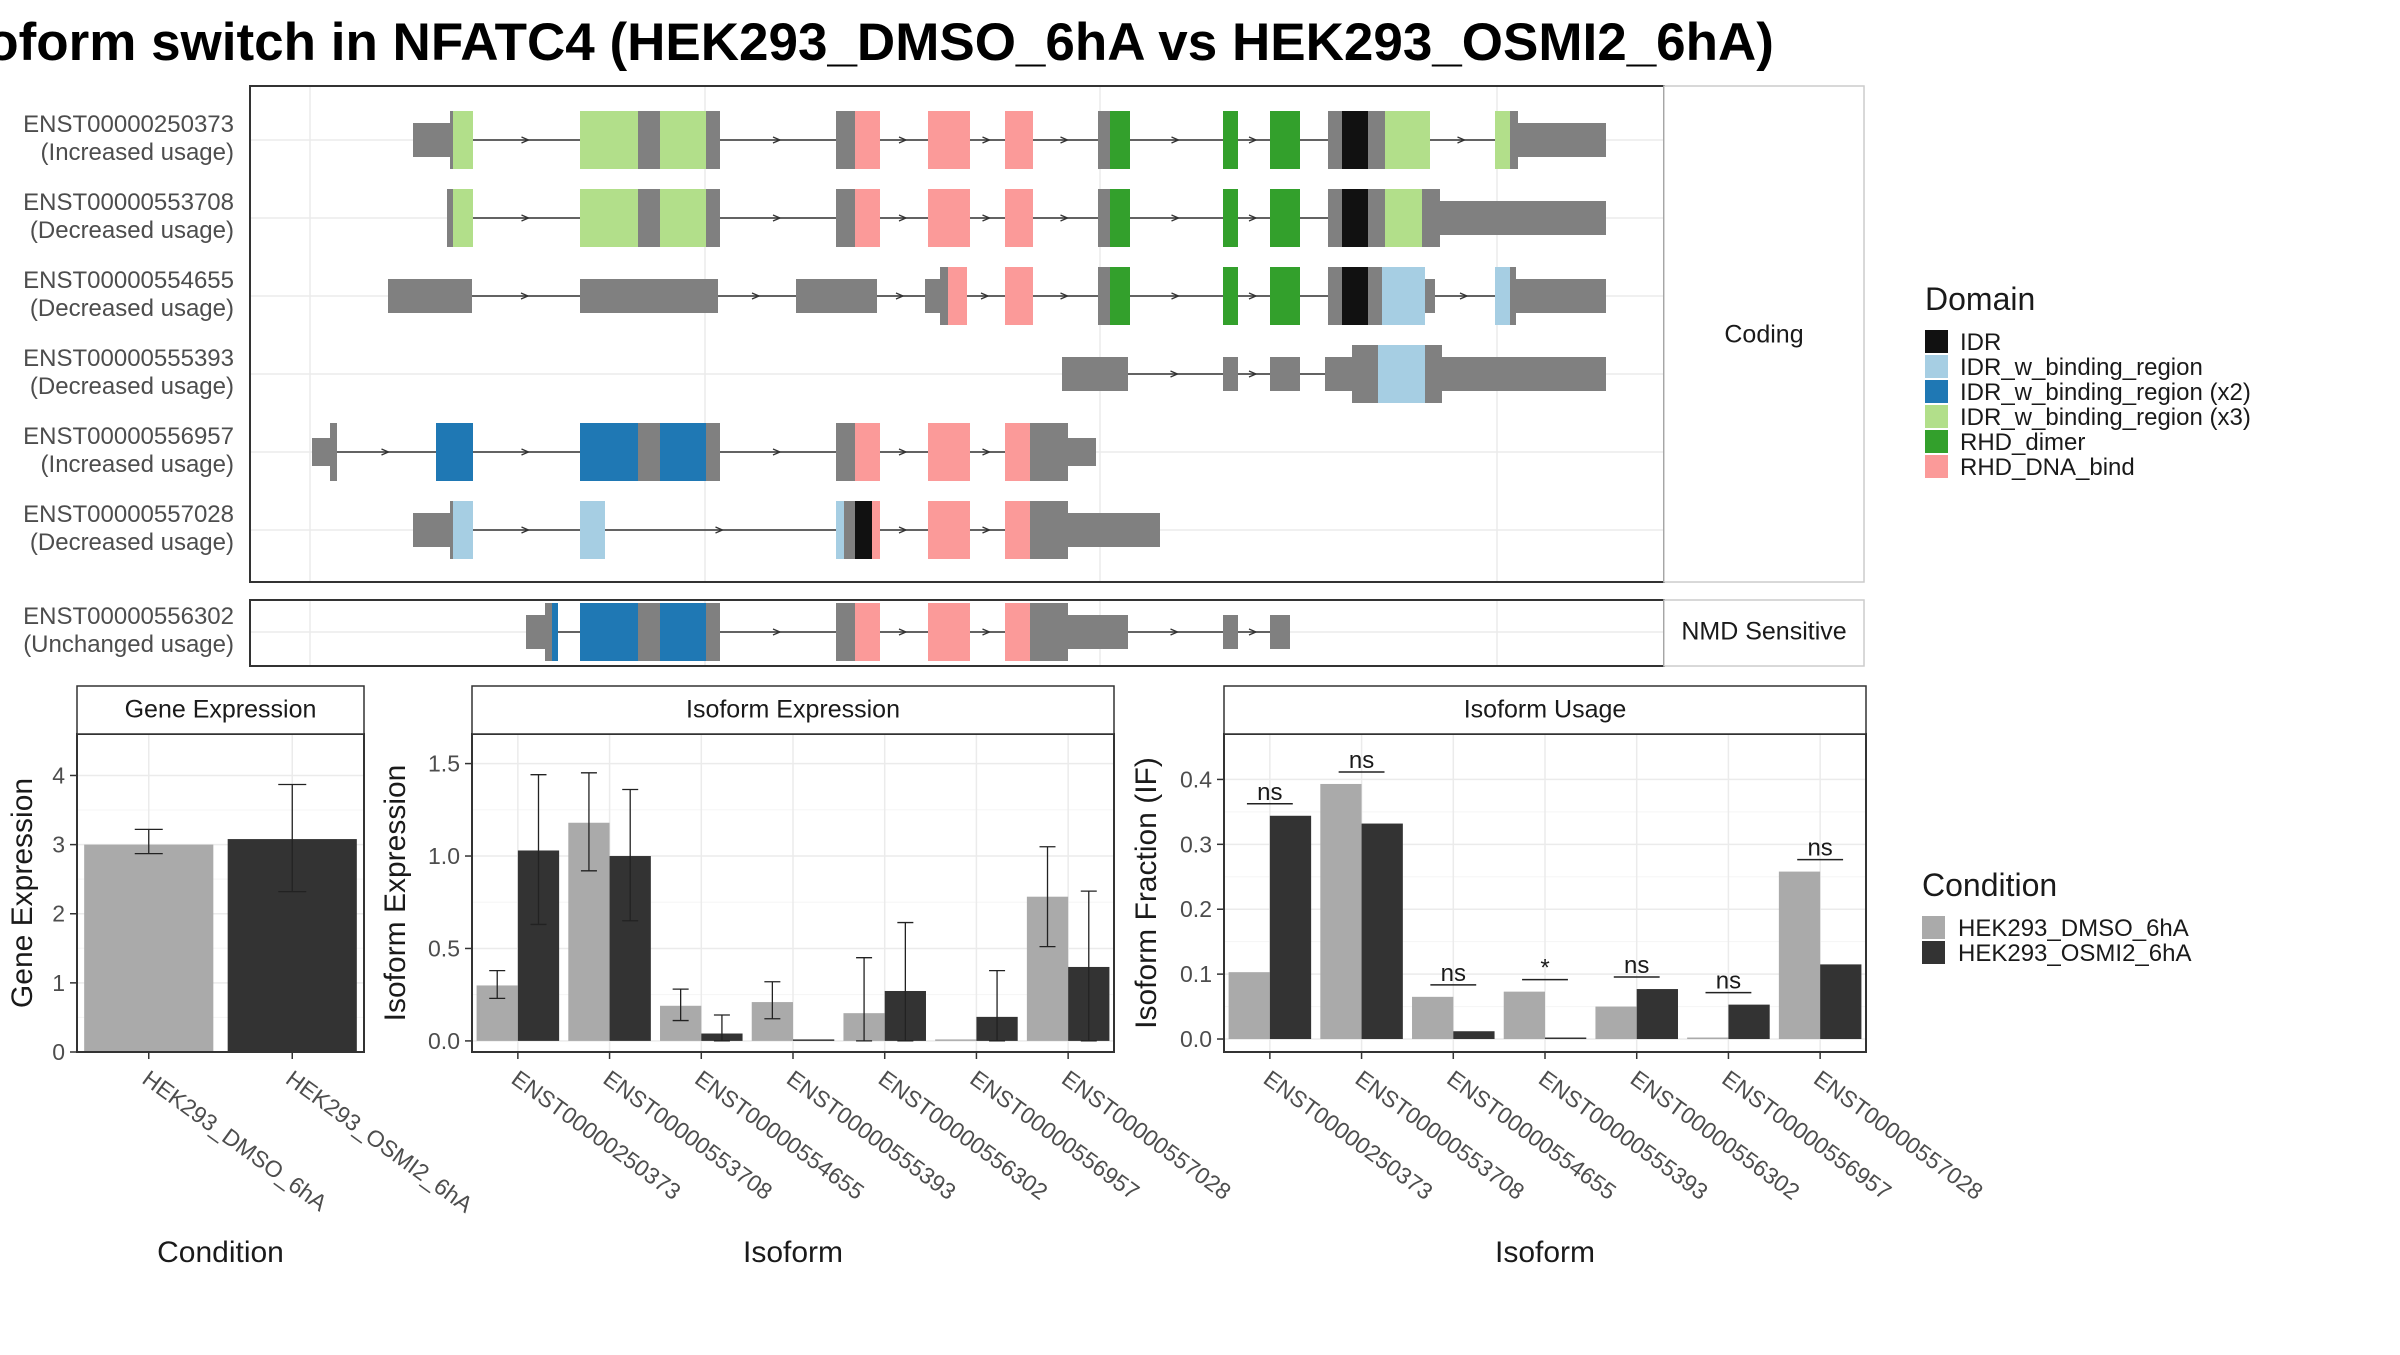 The width and height of the screenshot is (2400, 1355). What do you see at coordinates (1290, 927) in the screenshot?
I see `bar-ENST00000250373-HEK293_OSMI2_6hA` at bounding box center [1290, 927].